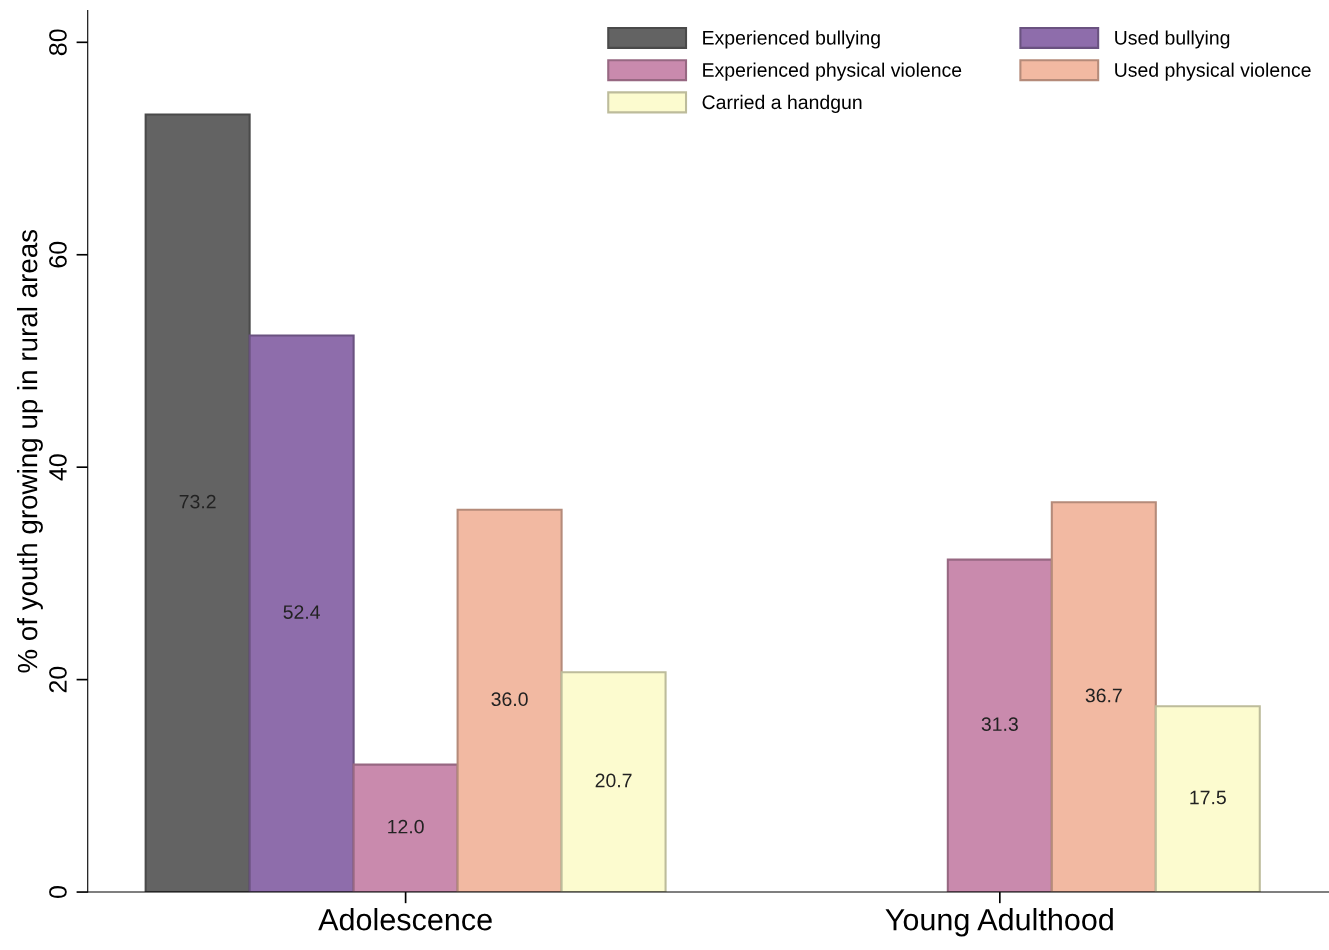  Describe the element at coordinates (58, 679) in the screenshot. I see `y-tick-label: 20` at that location.